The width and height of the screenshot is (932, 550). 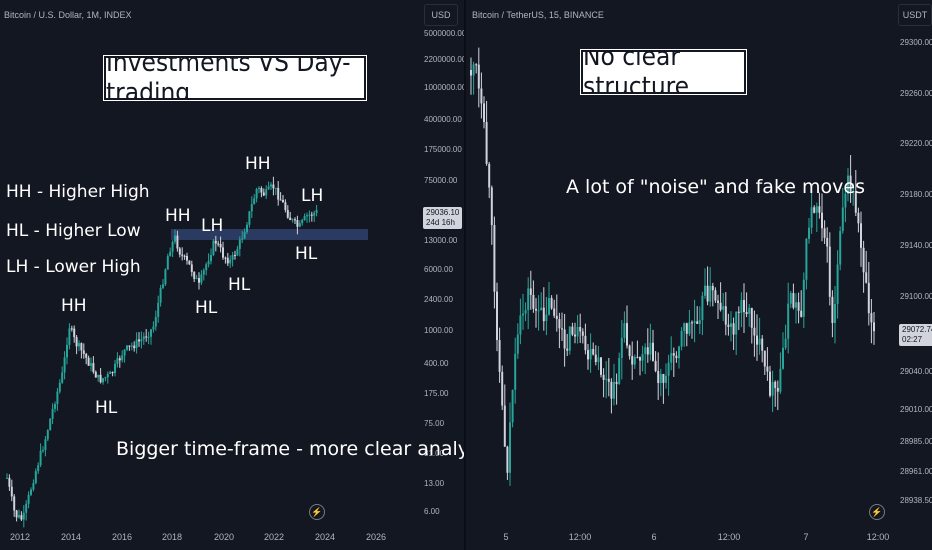 What do you see at coordinates (224, 537) in the screenshot?
I see `left-x-tick: 2020` at bounding box center [224, 537].